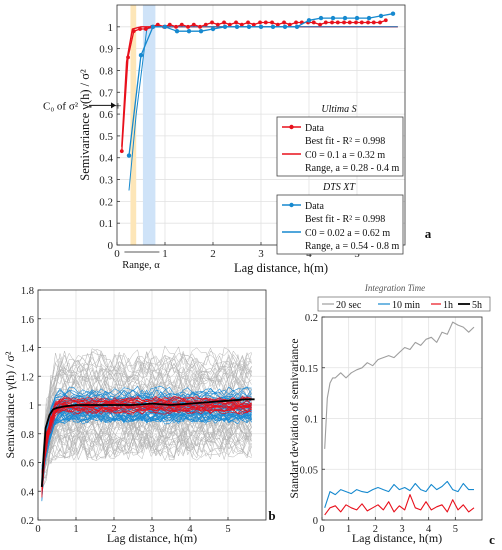 The image size is (502, 550). Describe the element at coordinates (106, 159) in the screenshot. I see `a-ytick-label: 0.4` at that location.